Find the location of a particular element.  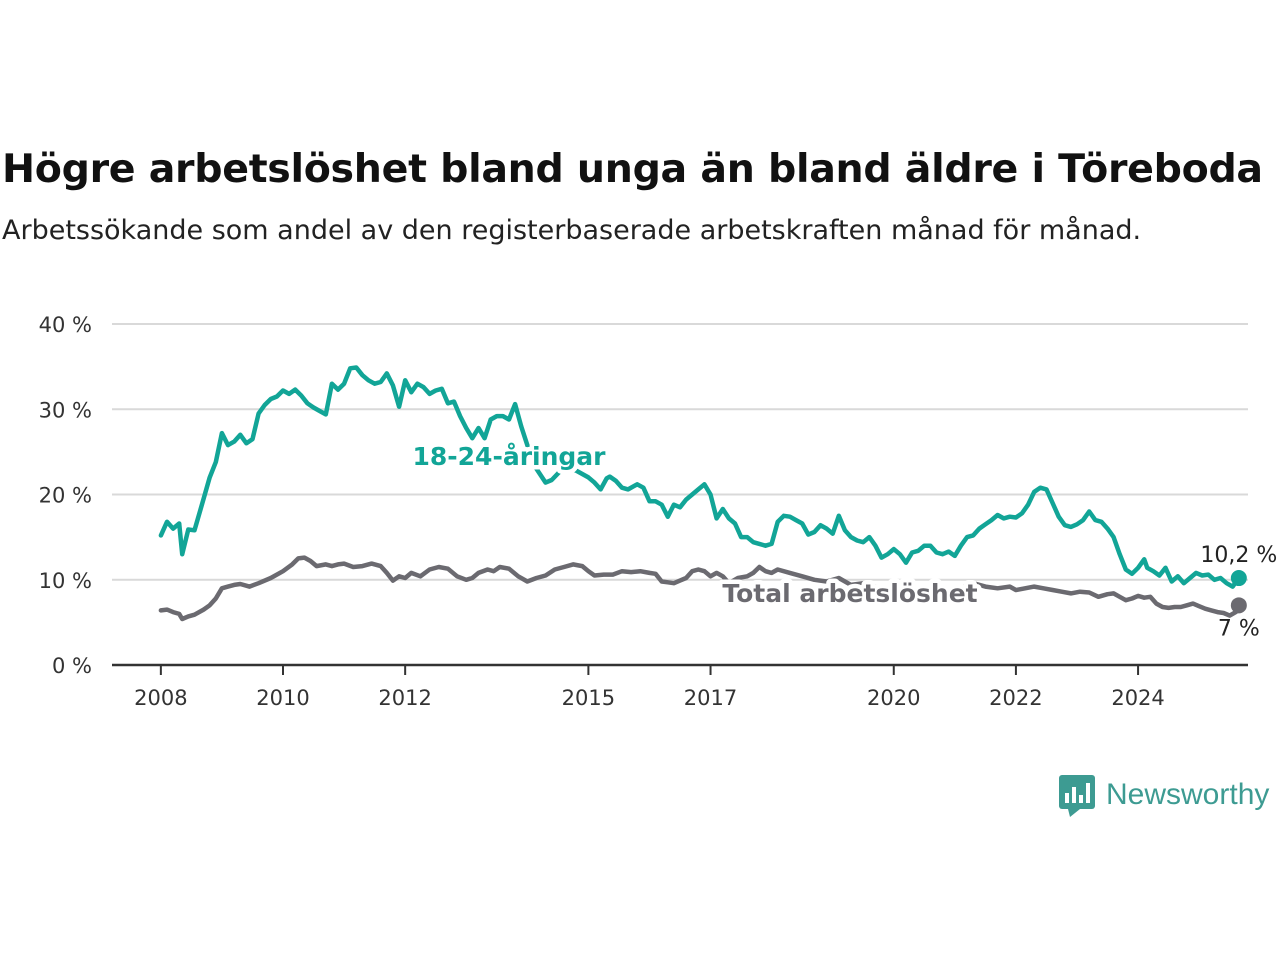

y-tick-label: 30 % is located at coordinates (65, 410).